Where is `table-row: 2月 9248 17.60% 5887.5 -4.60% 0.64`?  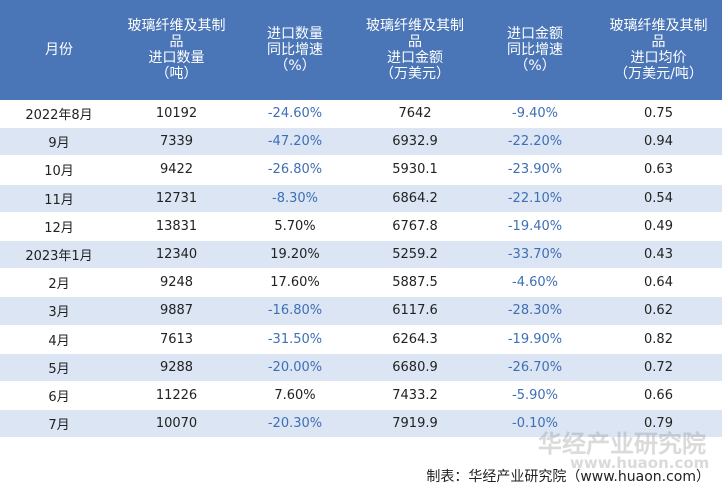
table-row: 2月 9248 17.60% 5887.5 -4.60% 0.64 is located at coordinates (361, 283).